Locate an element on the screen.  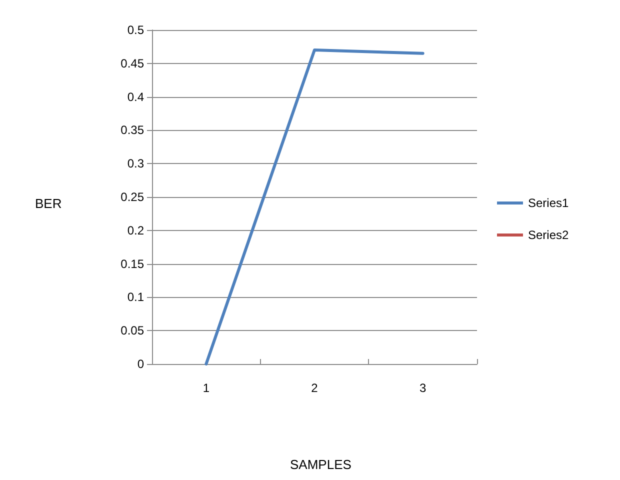
legend-label: Series1 is located at coordinates (549, 203).